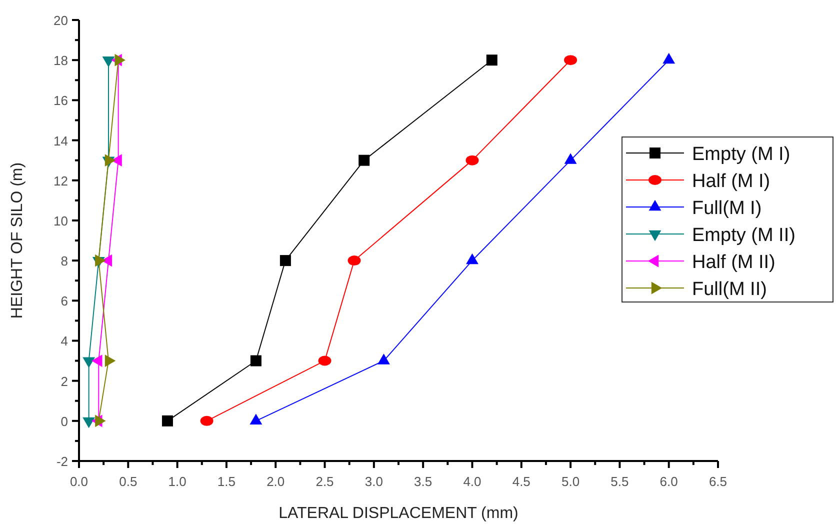 The height and width of the screenshot is (526, 836). What do you see at coordinates (325, 481) in the screenshot?
I see `x-tick-label: 2.5` at bounding box center [325, 481].